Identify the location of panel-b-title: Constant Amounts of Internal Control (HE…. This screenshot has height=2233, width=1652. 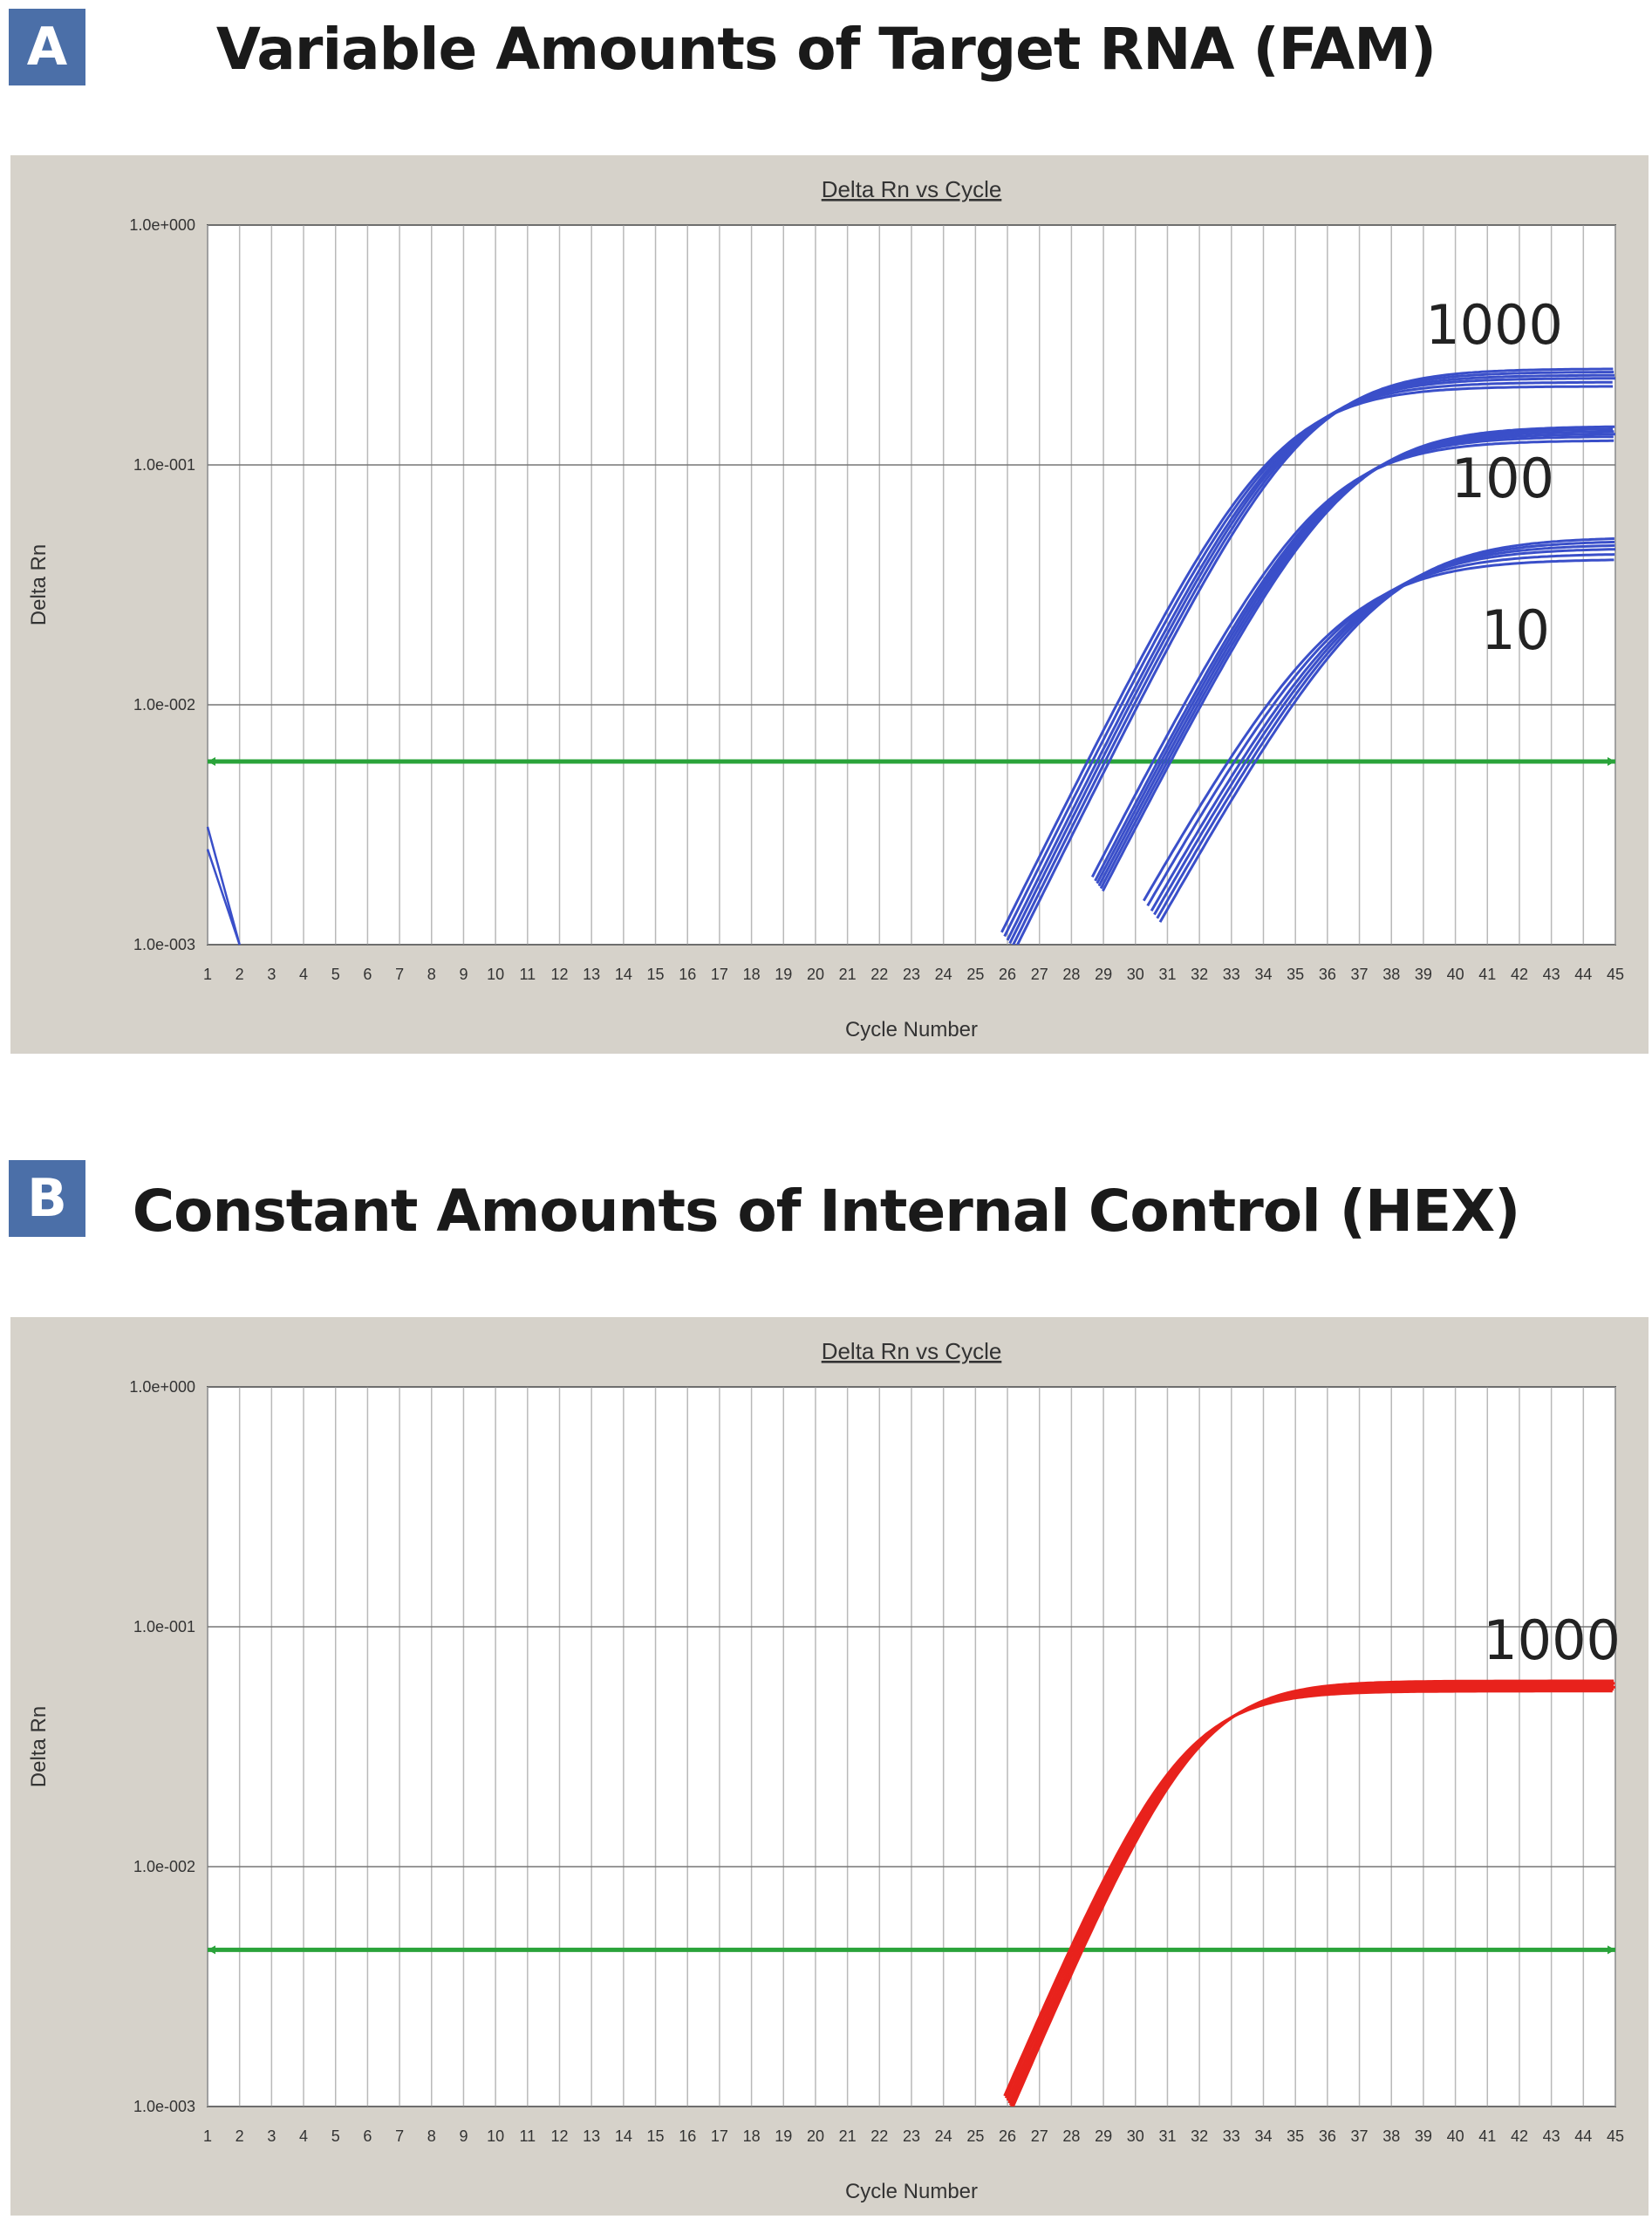
(827, 1211).